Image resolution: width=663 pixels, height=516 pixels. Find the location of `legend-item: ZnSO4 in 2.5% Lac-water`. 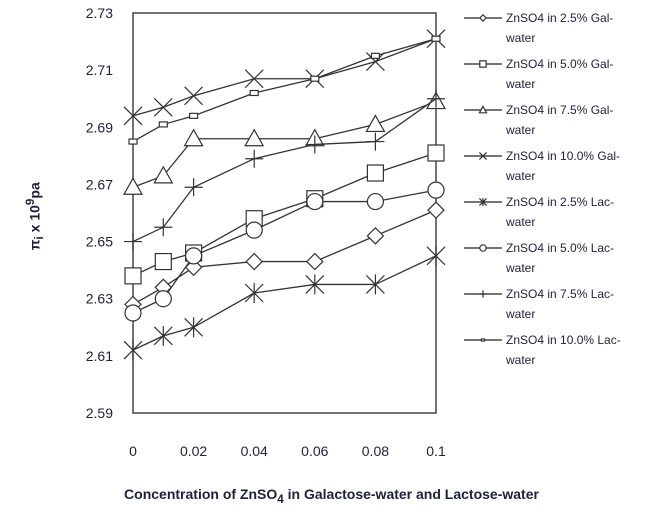

legend-item: ZnSO4 in 2.5% Lac-water is located at coordinates (562, 215).